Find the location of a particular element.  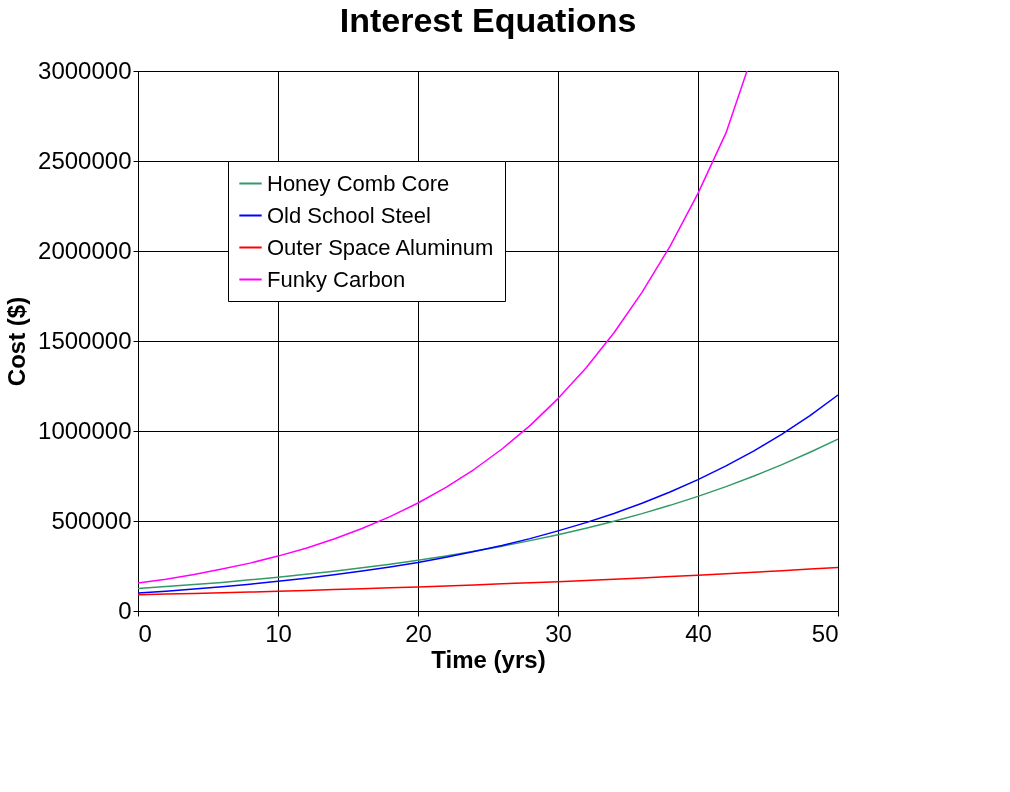

x-tick-label: 40 is located at coordinates (698, 633).